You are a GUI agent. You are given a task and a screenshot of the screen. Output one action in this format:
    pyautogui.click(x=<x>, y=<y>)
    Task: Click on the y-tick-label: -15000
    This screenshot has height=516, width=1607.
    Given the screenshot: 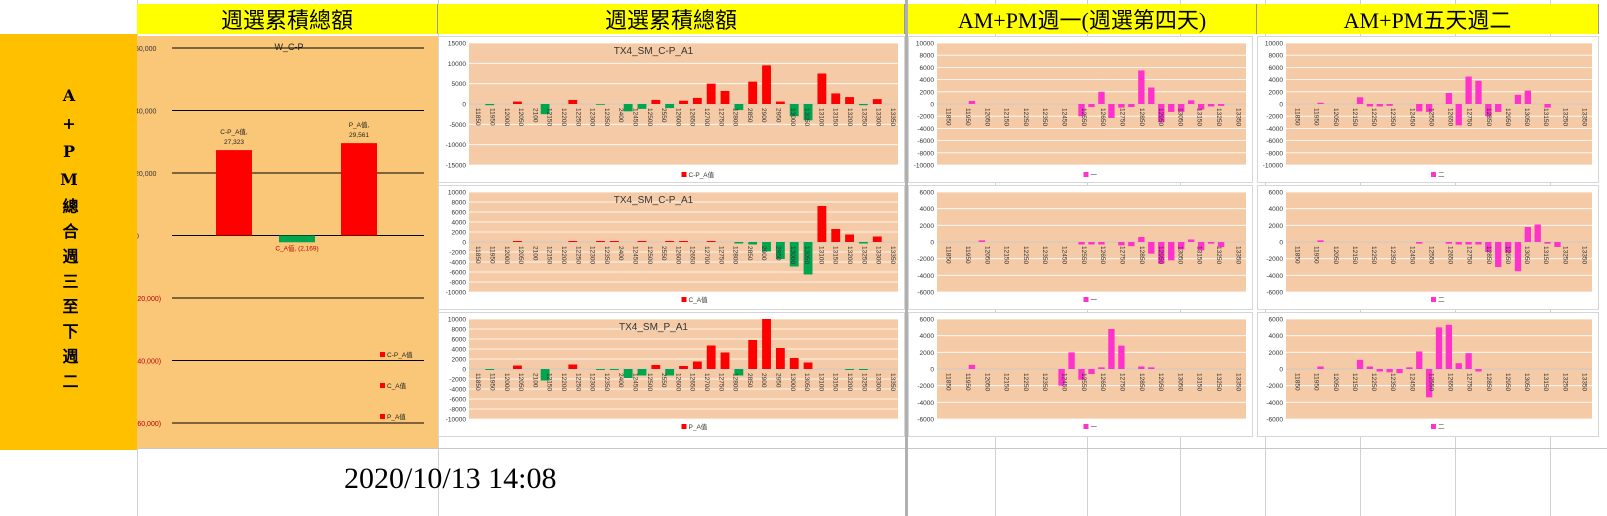 What is the action you would take?
    pyautogui.click(x=456, y=166)
    